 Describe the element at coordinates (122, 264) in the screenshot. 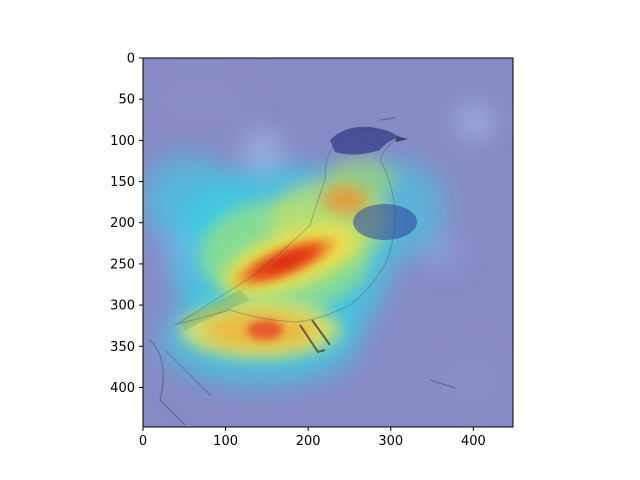

I see `y-tick-label: 250` at that location.